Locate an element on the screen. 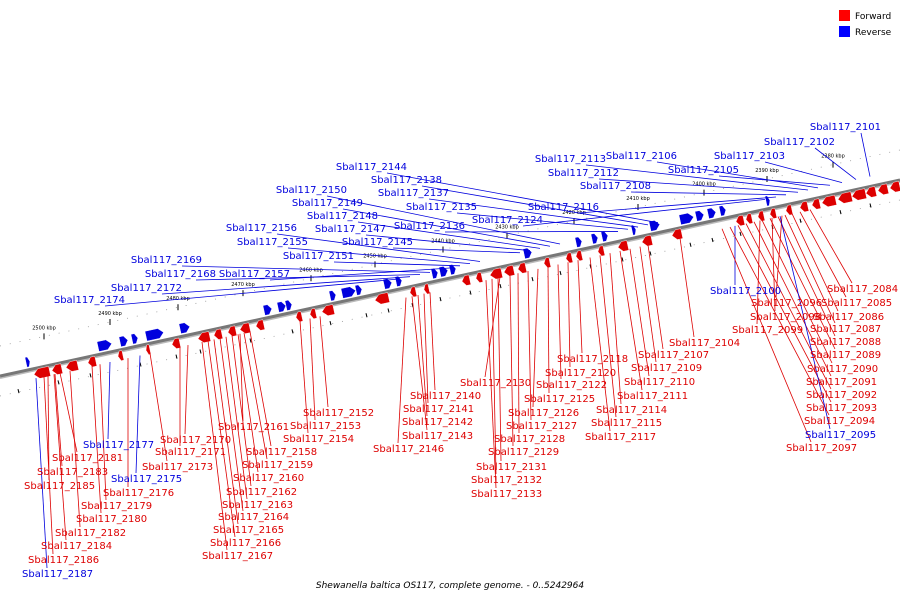 Image resolution: width=900 pixels, height=600 pixels. gene-label: Sbal117_2086 is located at coordinates (848, 317).